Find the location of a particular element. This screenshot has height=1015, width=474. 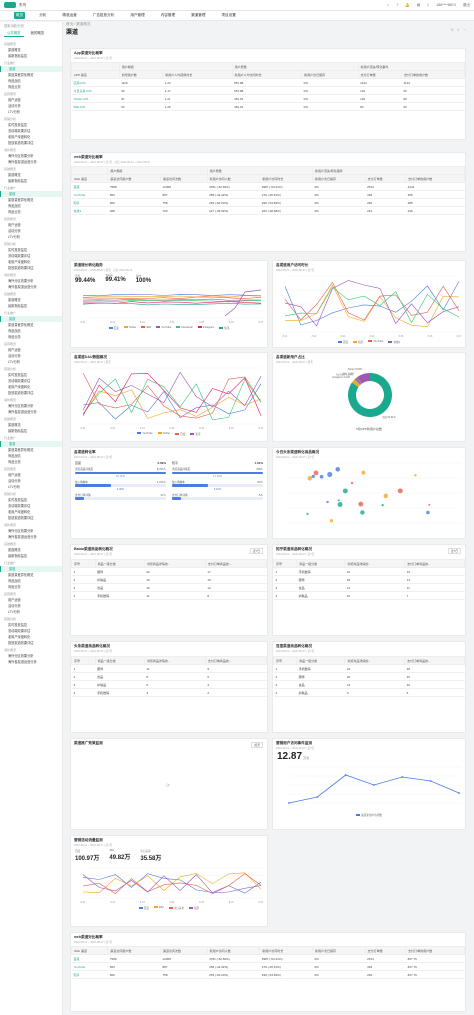

tab-mine: 我的概览 is located at coordinates (37, 33).